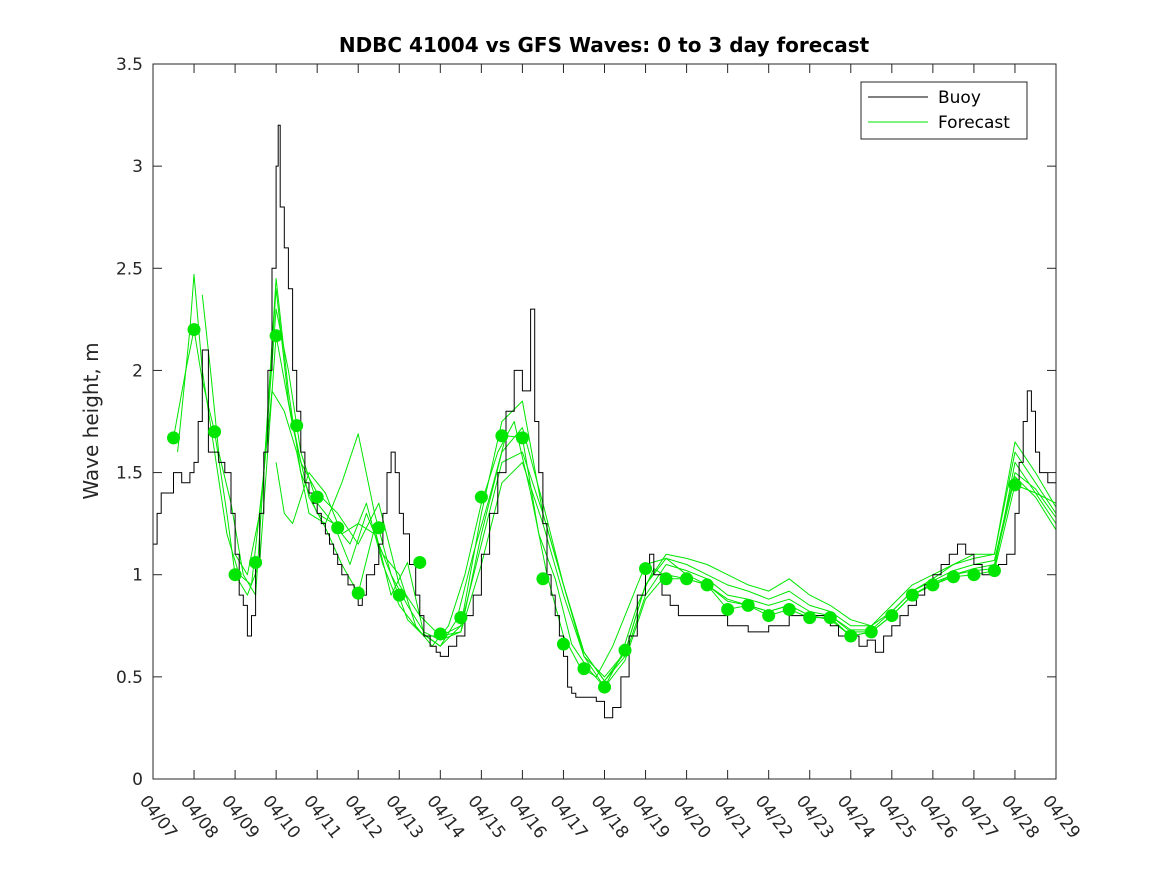 The height and width of the screenshot is (875, 1167). What do you see at coordinates (129, 474) in the screenshot?
I see `y-tick-label: 1.5` at bounding box center [129, 474].